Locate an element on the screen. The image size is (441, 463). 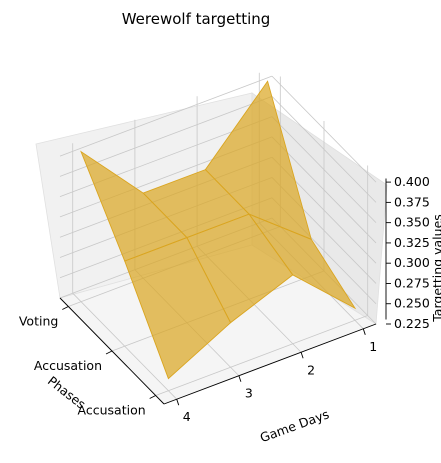
z-tick-label: 0.225 is located at coordinates (412, 323).